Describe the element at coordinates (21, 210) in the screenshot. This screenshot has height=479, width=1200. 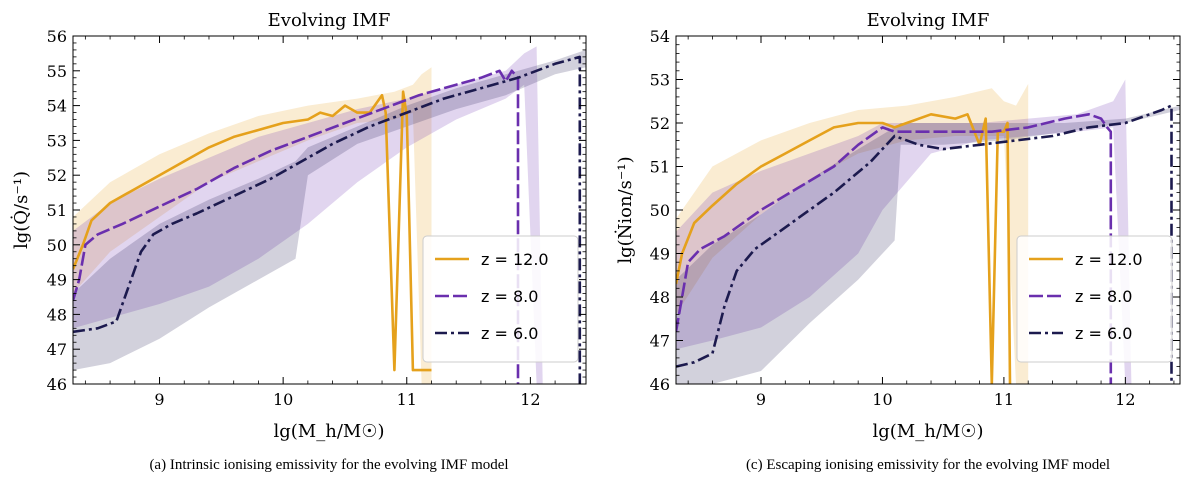
I see `y-axis-label: lg(Q̇/s⁻¹)` at that location.